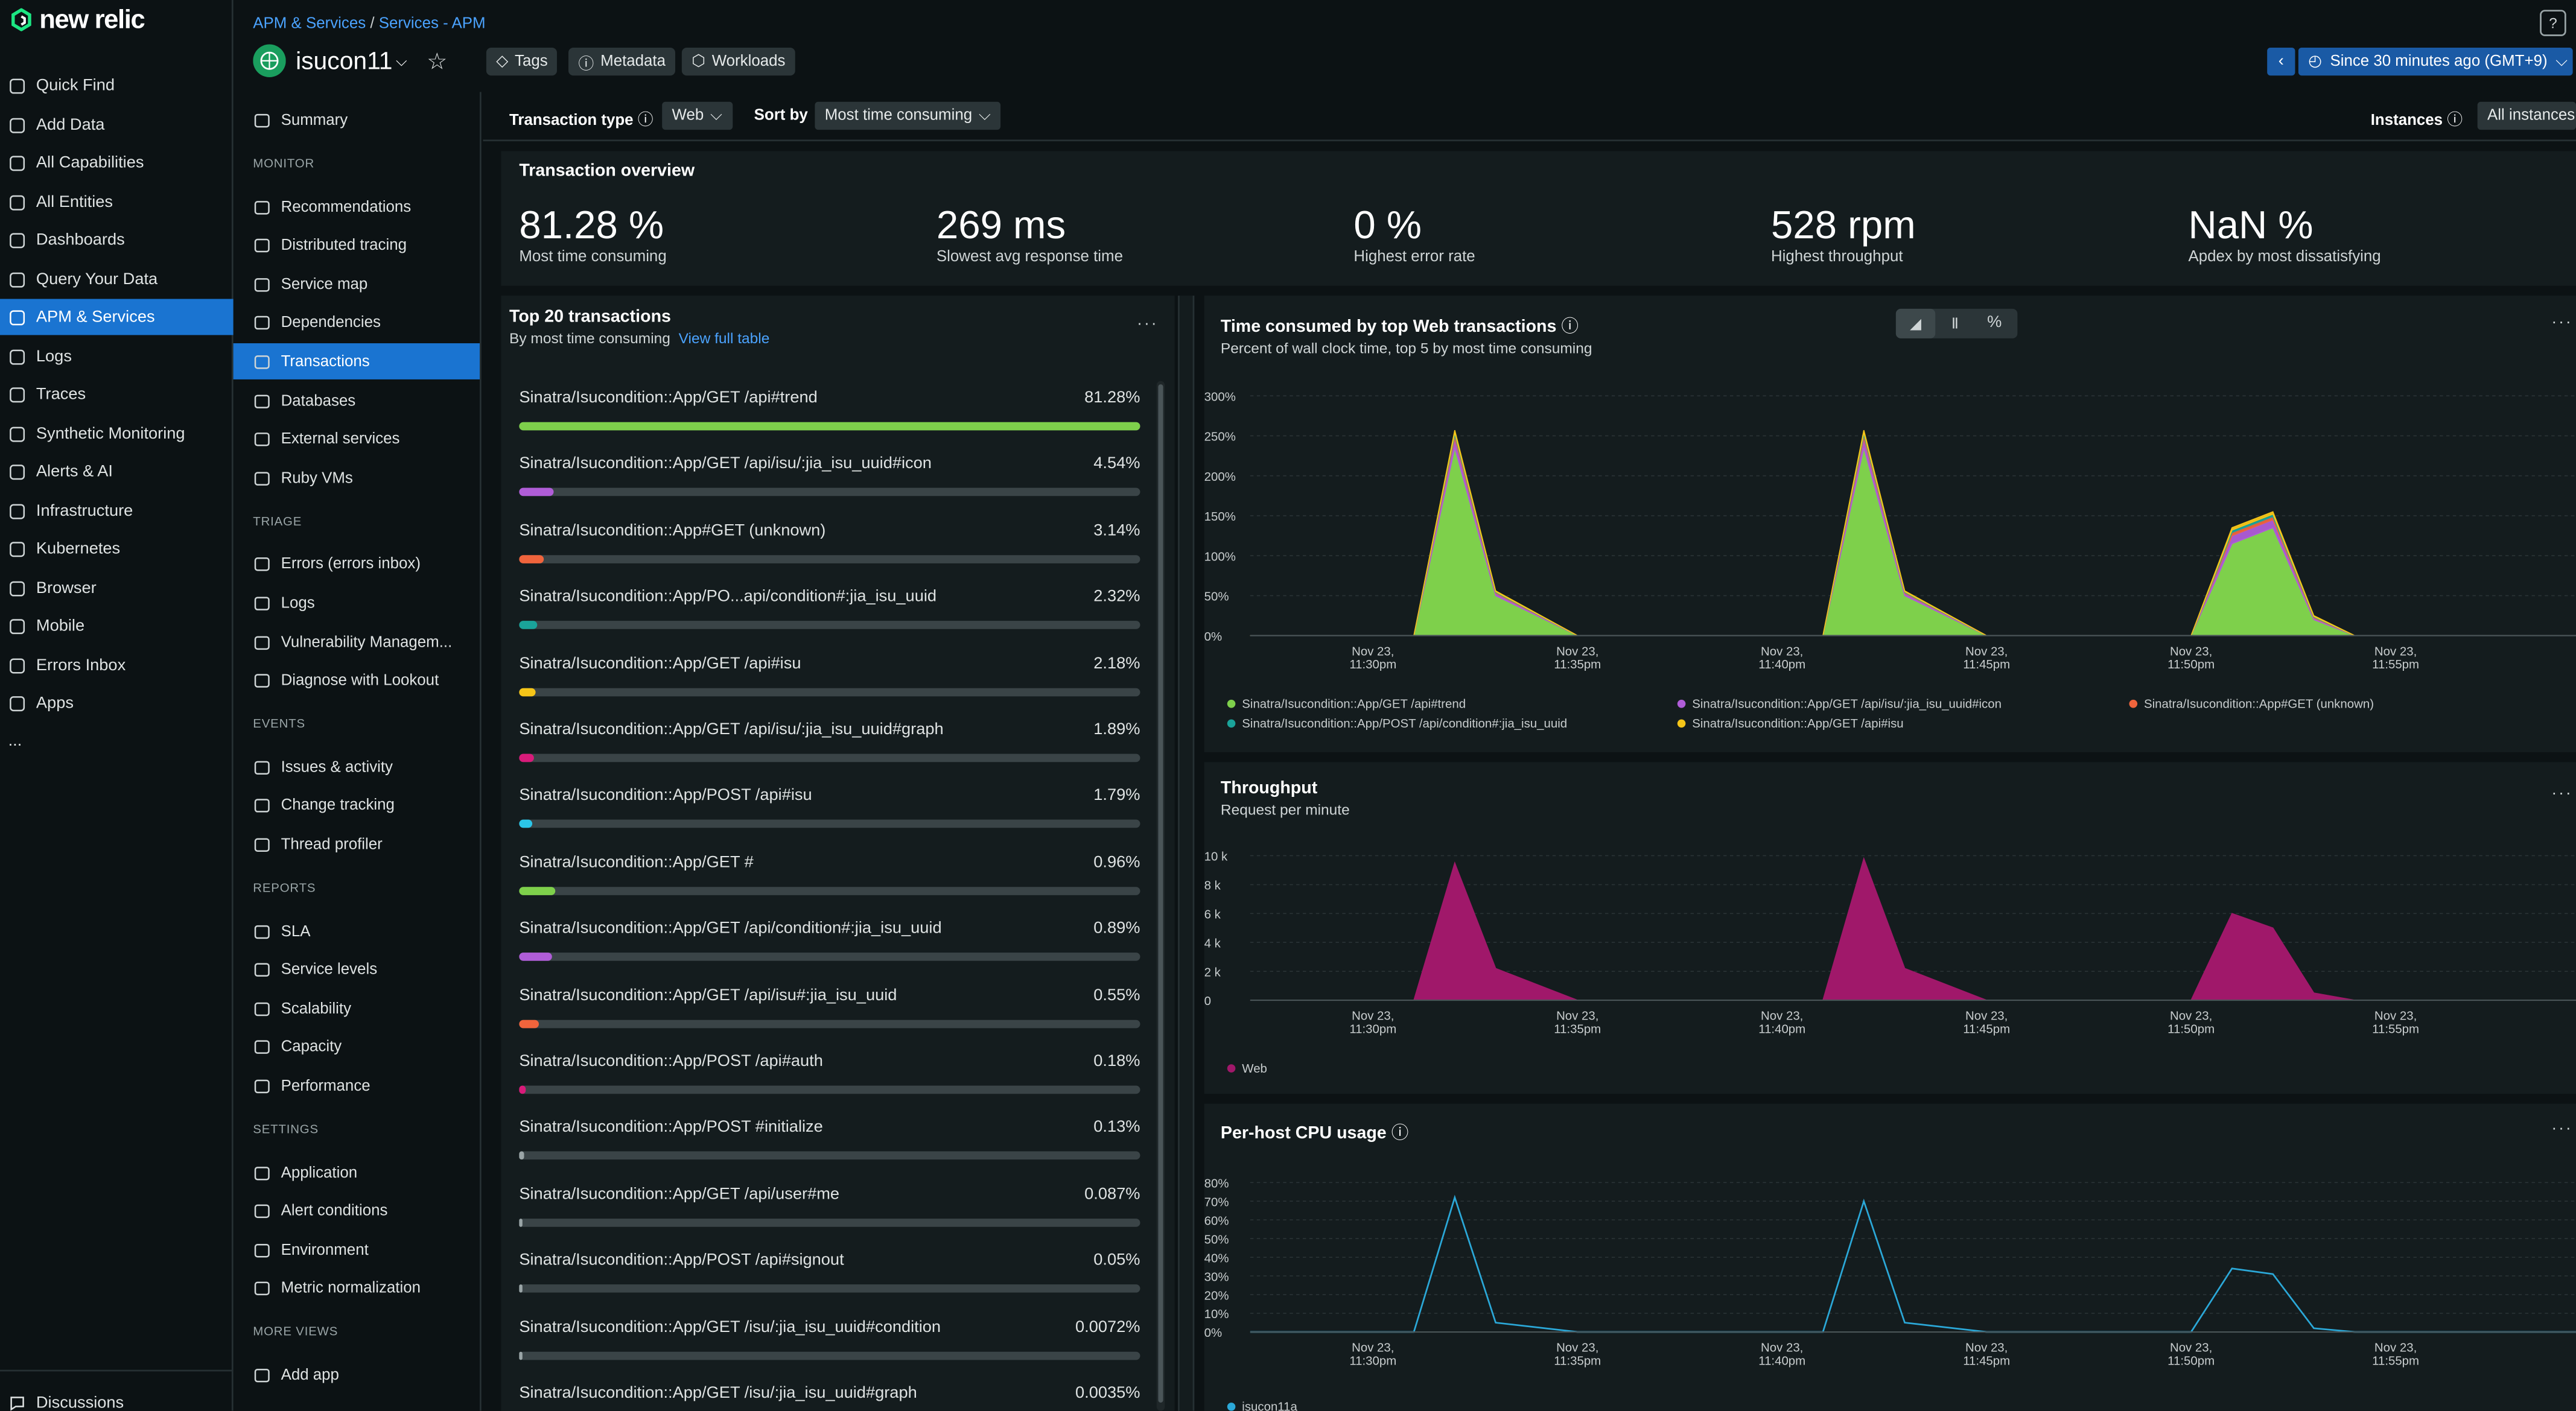  I want to click on legend-item: Sinatra/Isucondition::App#GET (unknown), so click(2252, 703).